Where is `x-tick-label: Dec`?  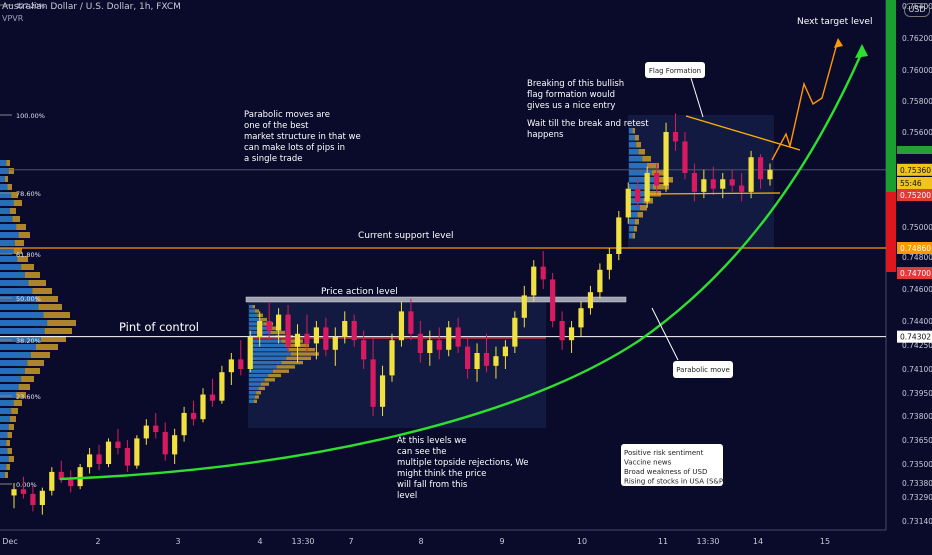
x-tick-label: Dec is located at coordinates (9, 541).